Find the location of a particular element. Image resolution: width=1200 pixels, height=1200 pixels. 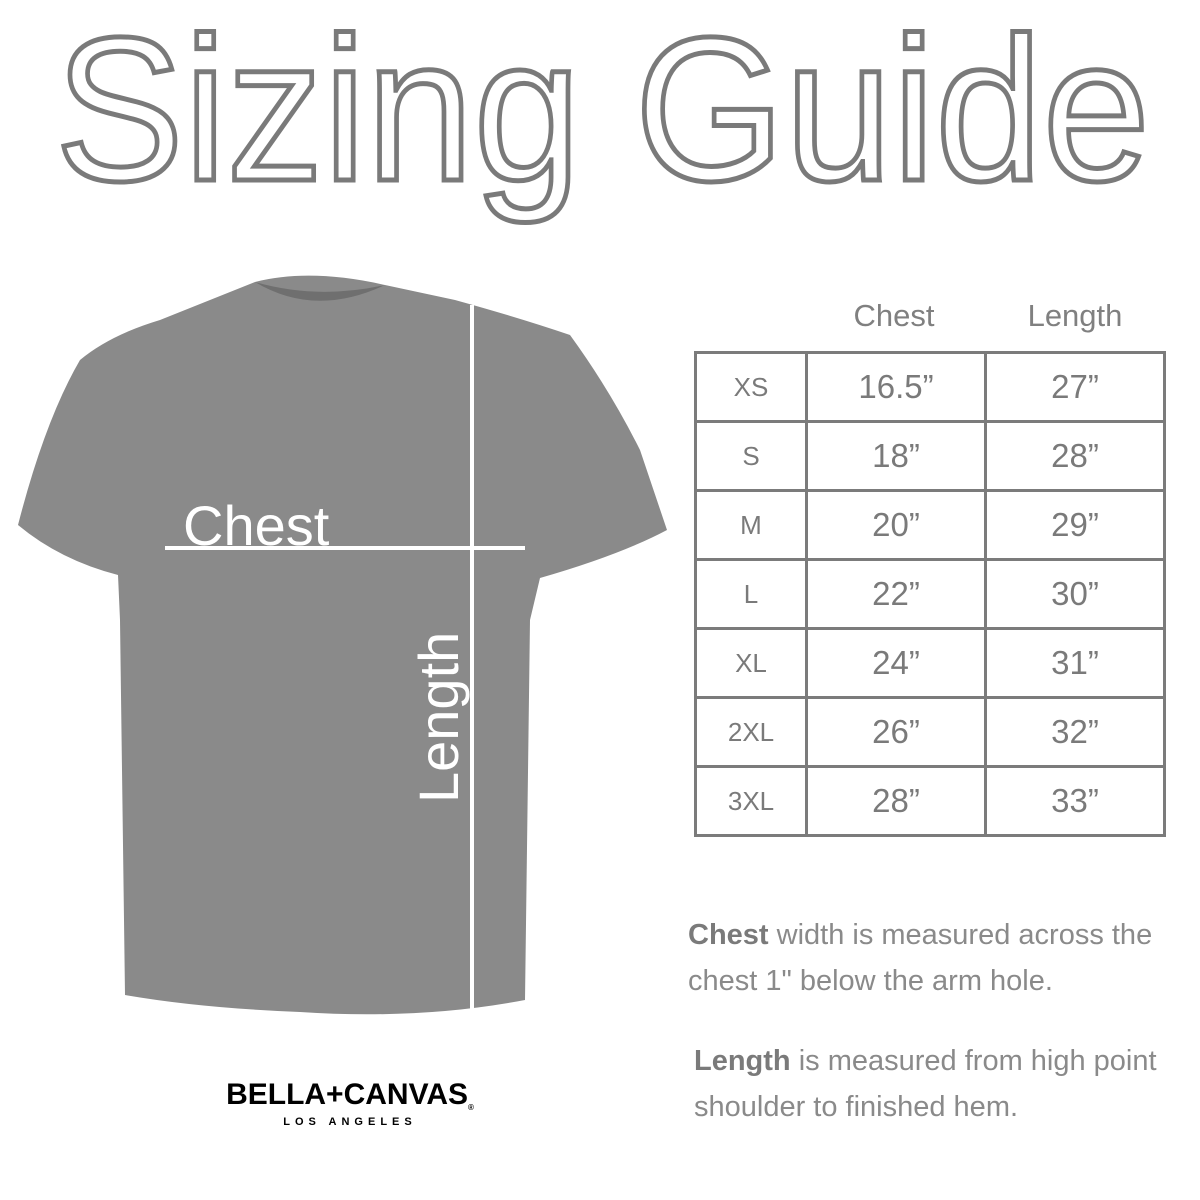

header-length: Length is located at coordinates (1075, 315).